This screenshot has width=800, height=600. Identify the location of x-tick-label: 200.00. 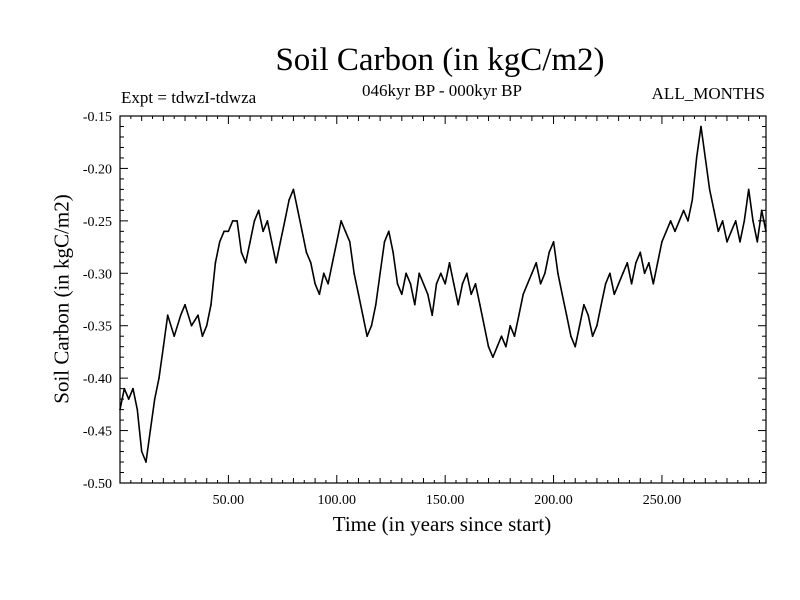
(553, 500).